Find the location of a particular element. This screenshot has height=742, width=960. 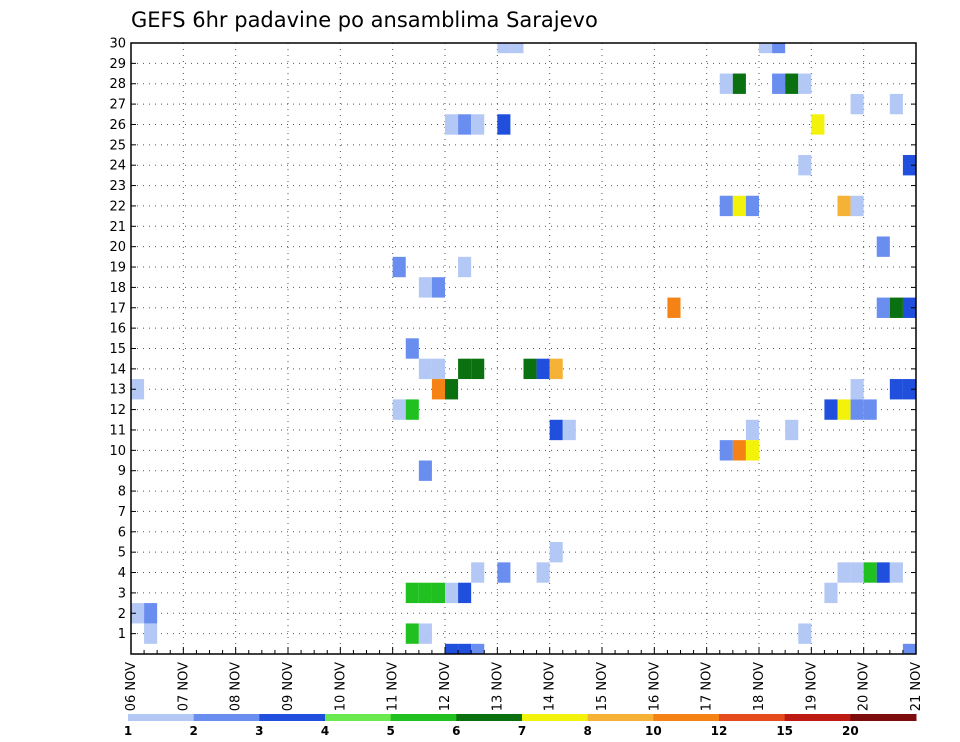

y-tick-label: 26 is located at coordinates (117, 125).